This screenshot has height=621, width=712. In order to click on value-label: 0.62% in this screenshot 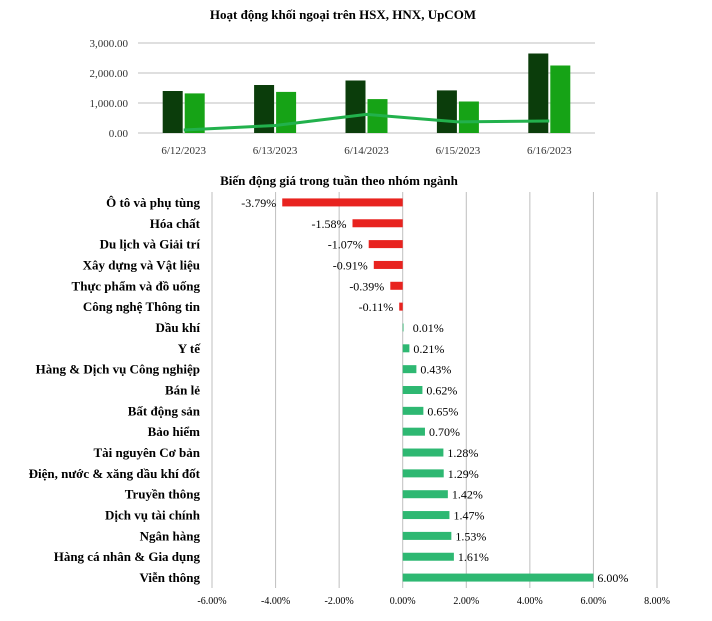, I will do `click(441, 391)`.